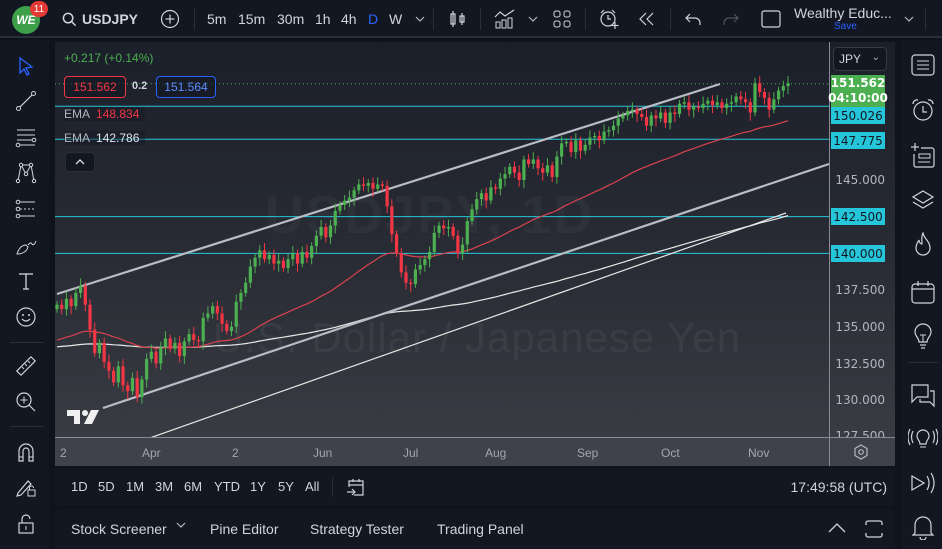 Image resolution: width=942 pixels, height=549 pixels. What do you see at coordinates (26, 173) in the screenshot?
I see `pattern-tool` at bounding box center [26, 173].